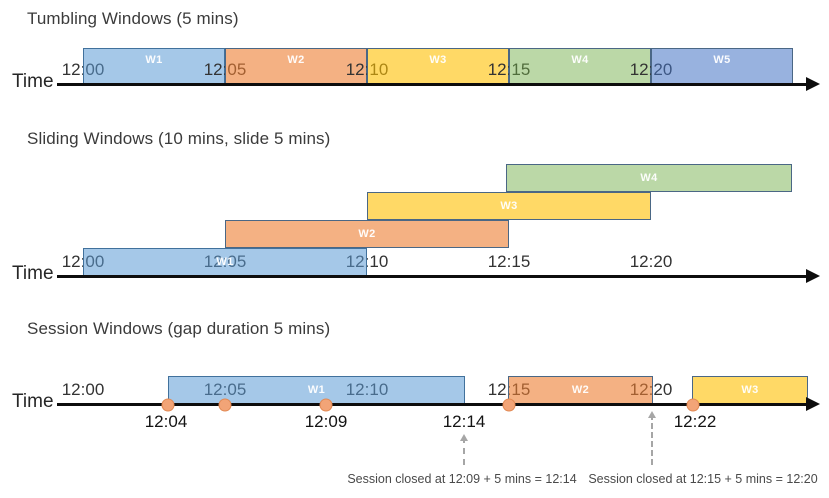  Describe the element at coordinates (166, 421) in the screenshot. I see `event-time-label: 12:04` at that location.